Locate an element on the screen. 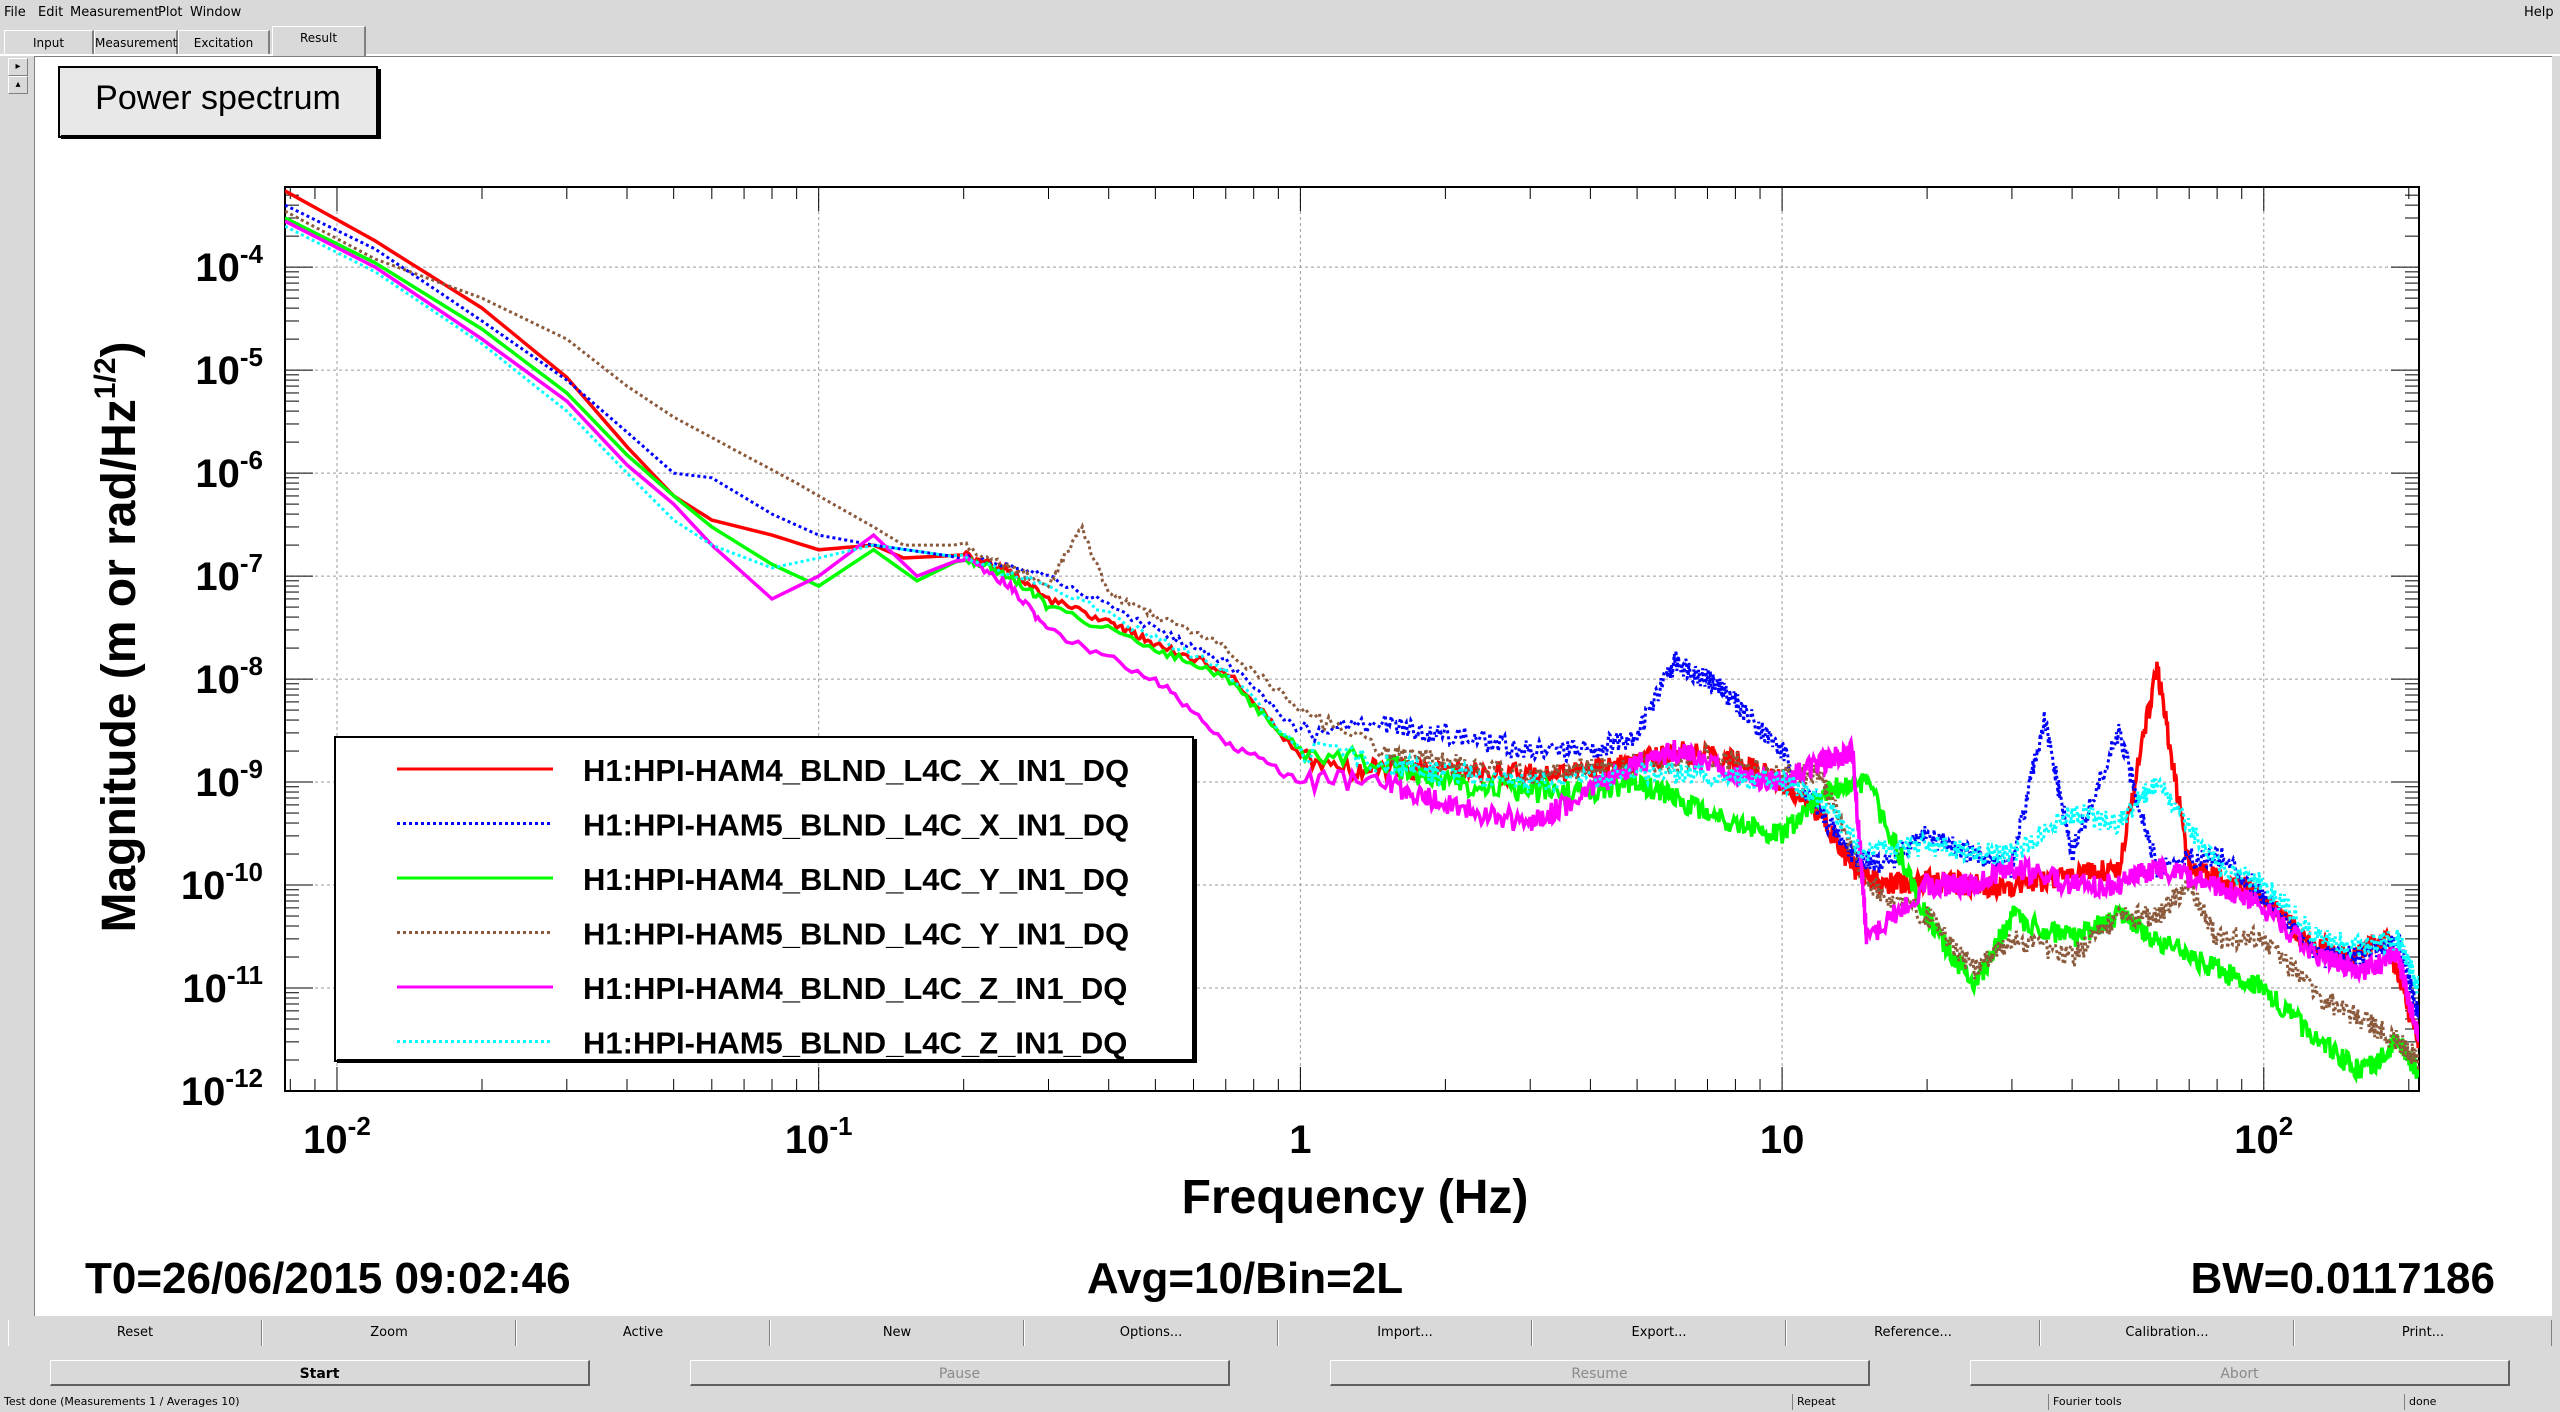 The width and height of the screenshot is (2560, 1412). measurement-controls: Start Pause Resume Abort is located at coordinates (1280, 1374).